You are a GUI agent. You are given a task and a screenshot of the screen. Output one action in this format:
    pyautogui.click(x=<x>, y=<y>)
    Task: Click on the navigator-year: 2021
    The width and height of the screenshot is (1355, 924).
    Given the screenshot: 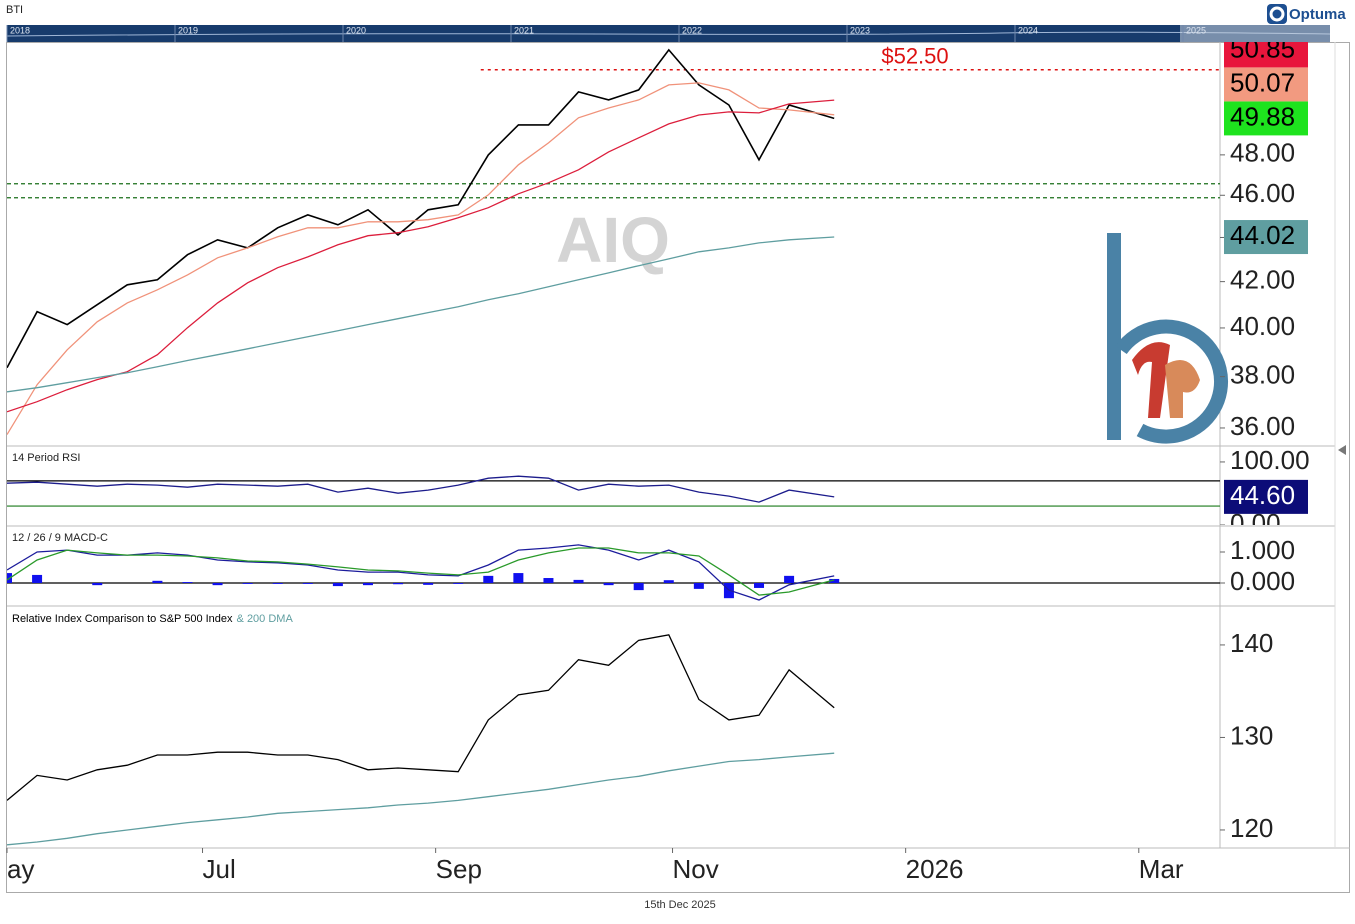 What is the action you would take?
    pyautogui.click(x=524, y=30)
    